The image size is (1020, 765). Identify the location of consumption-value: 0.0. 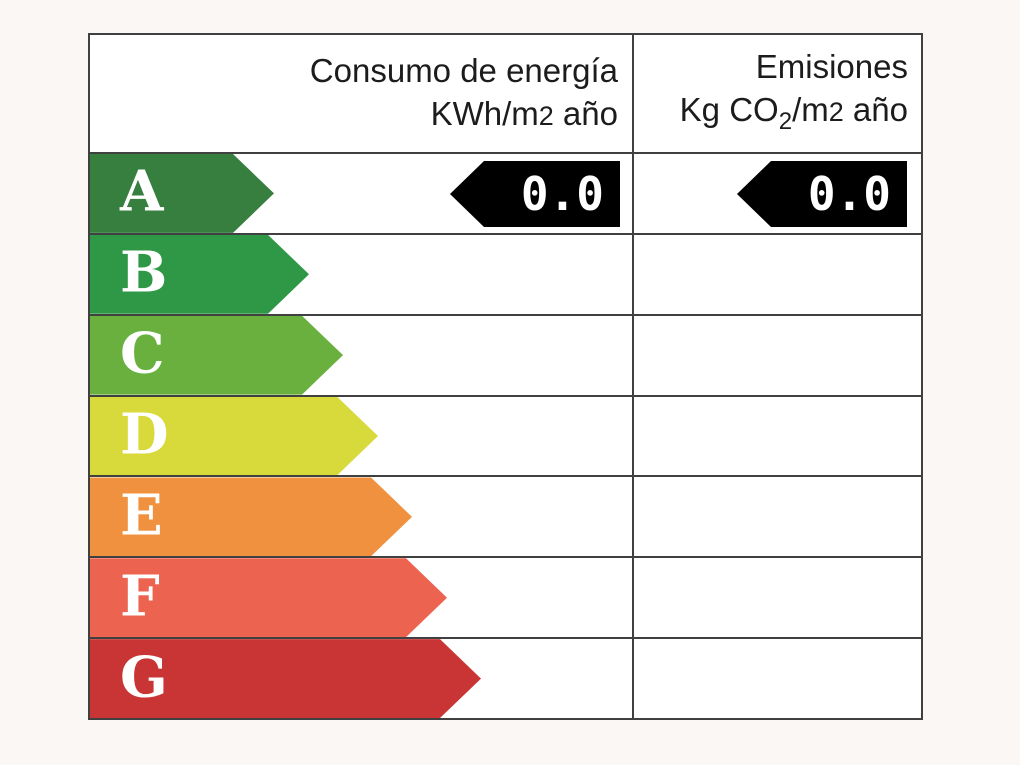
(562, 194).